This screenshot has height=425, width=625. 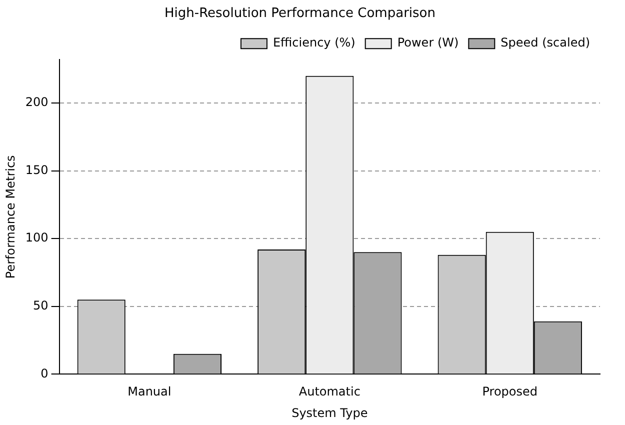 I want to click on y-axis-title: Performance Metrics, so click(x=10, y=217).